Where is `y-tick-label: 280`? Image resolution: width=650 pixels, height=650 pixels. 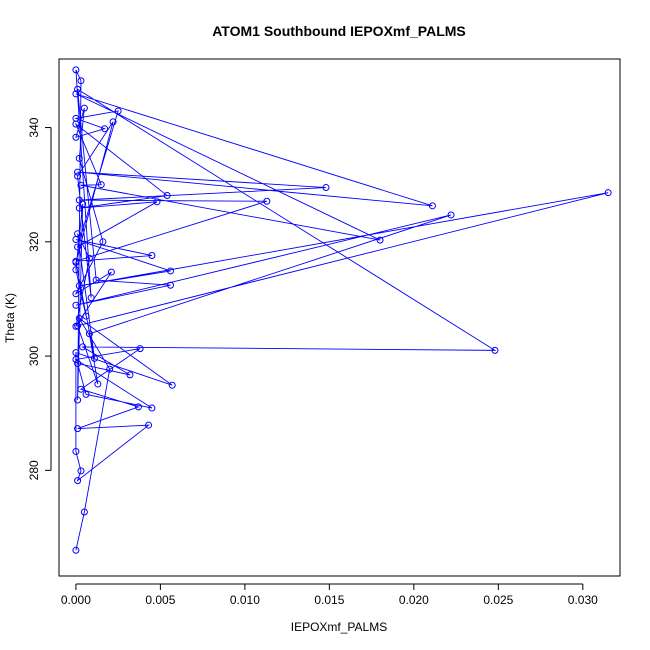
y-tick-label: 280 is located at coordinates (34, 470).